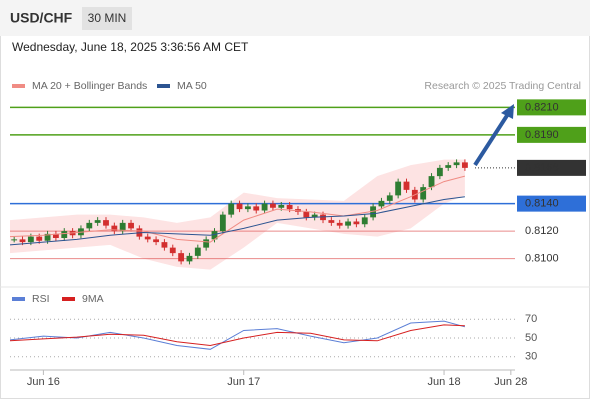 The image size is (590, 400). I want to click on forecast-arrowhead, so click(507, 111).